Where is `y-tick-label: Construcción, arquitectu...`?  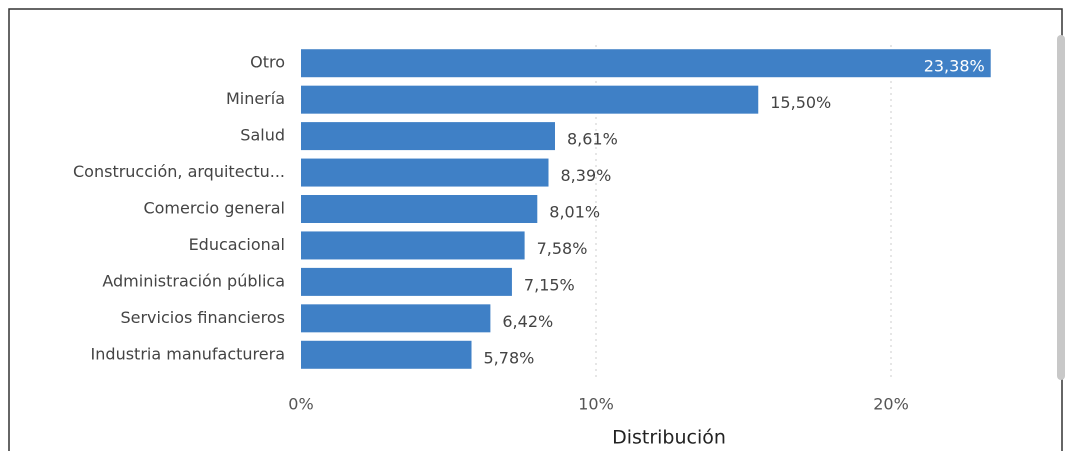 y-tick-label: Construcción, arquitectu... is located at coordinates (179, 171).